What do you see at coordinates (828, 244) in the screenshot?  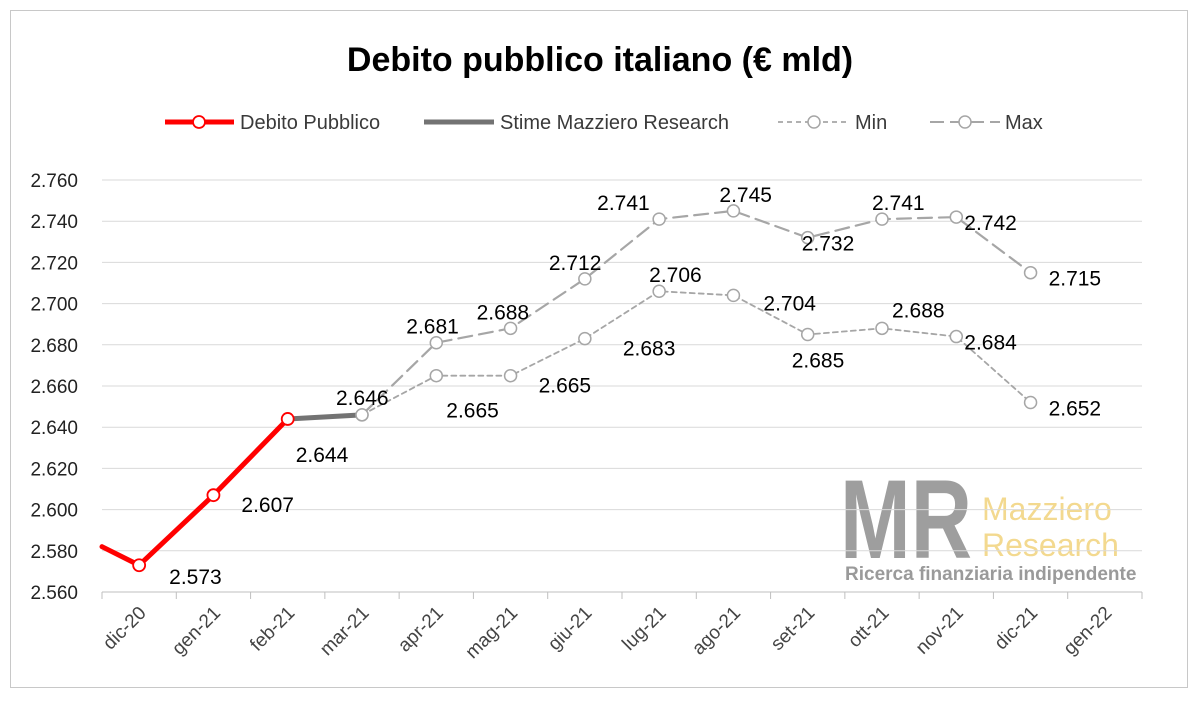 I see `data-label-max: 2.732` at bounding box center [828, 244].